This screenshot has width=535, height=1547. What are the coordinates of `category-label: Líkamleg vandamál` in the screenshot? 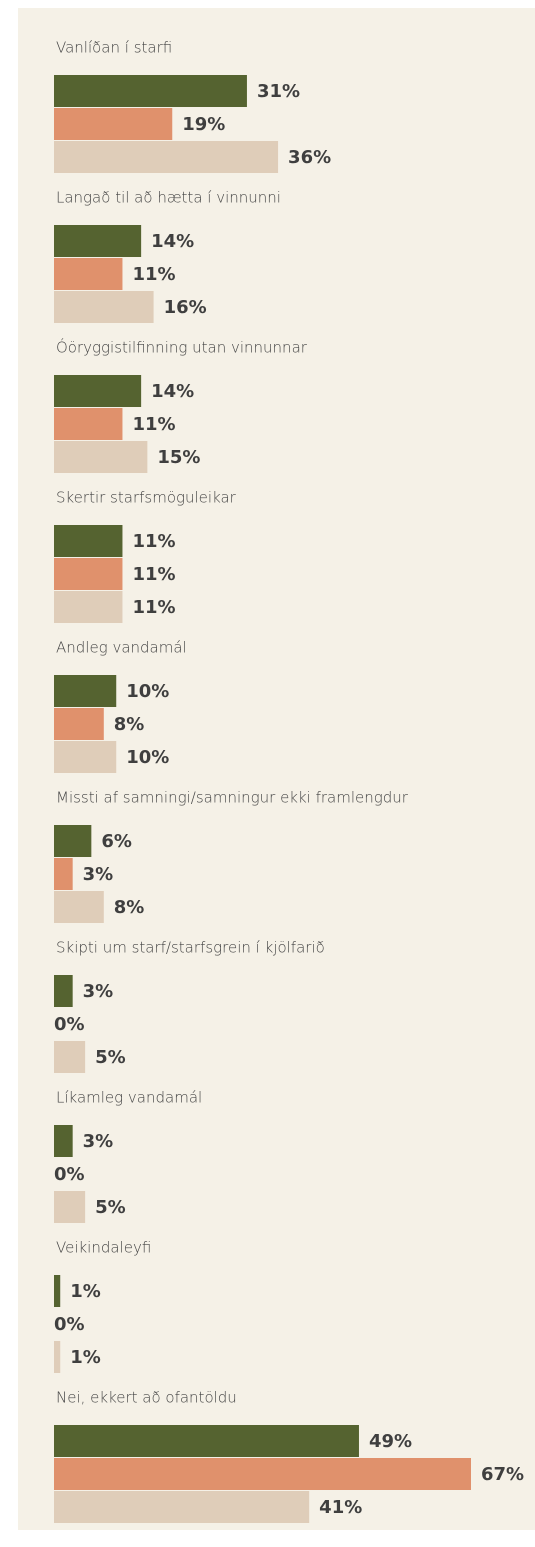 It's located at (129, 1098).